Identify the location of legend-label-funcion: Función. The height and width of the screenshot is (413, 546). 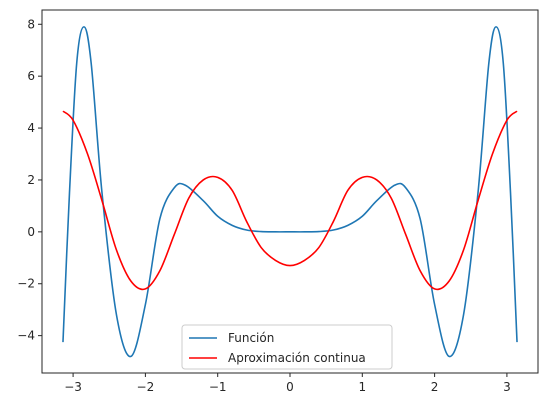
(251, 338).